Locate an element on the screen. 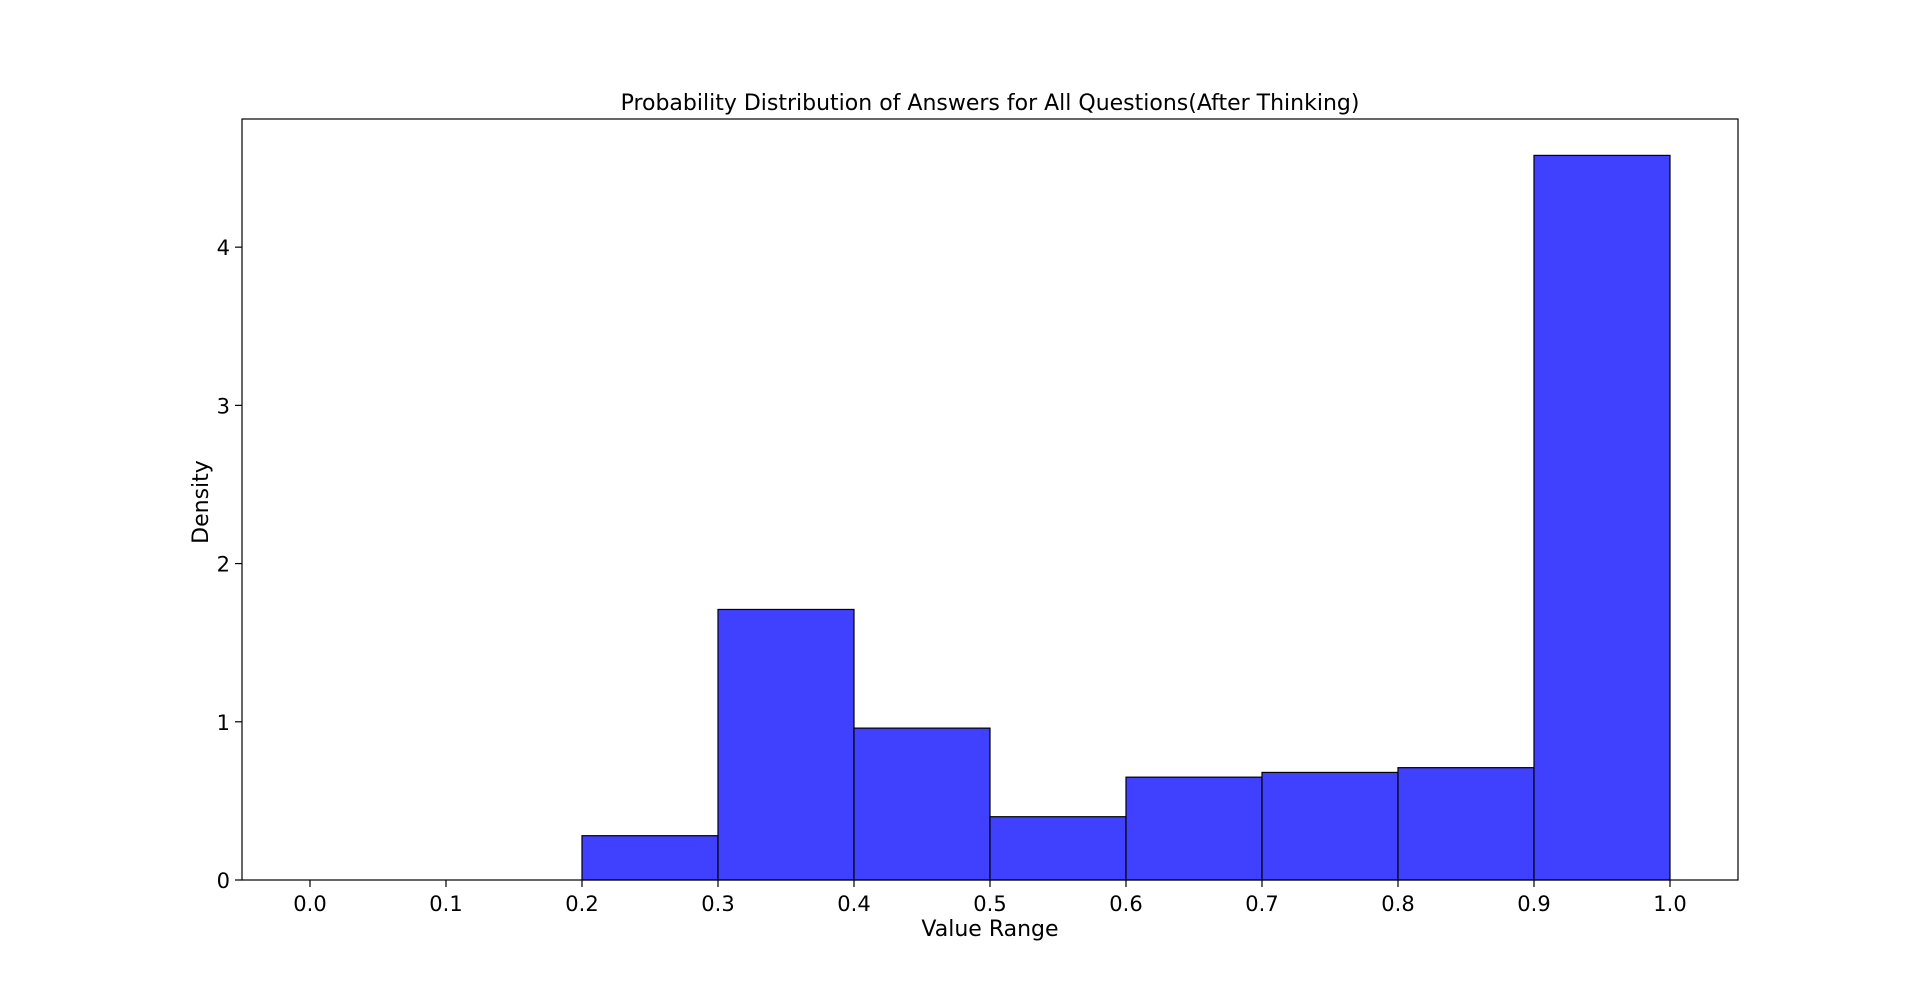  x-tick-label-2: 0.2 is located at coordinates (581, 904).